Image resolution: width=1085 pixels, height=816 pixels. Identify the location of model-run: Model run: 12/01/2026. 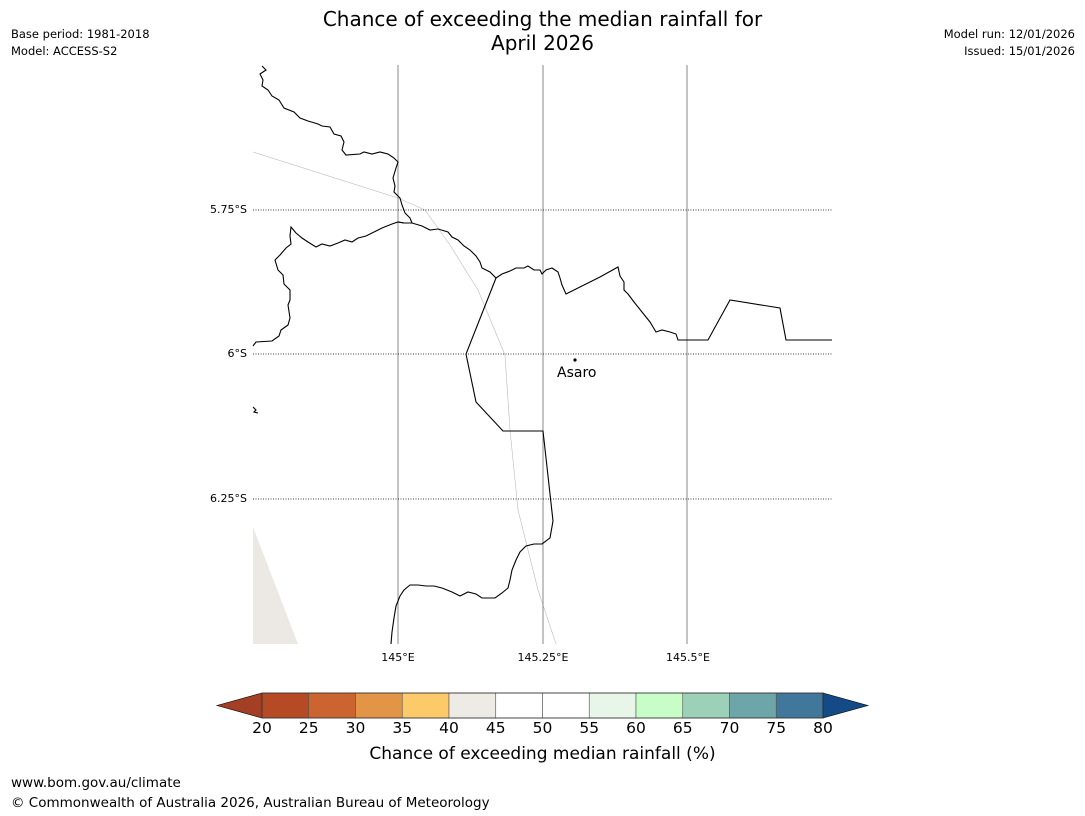
(1009, 34).